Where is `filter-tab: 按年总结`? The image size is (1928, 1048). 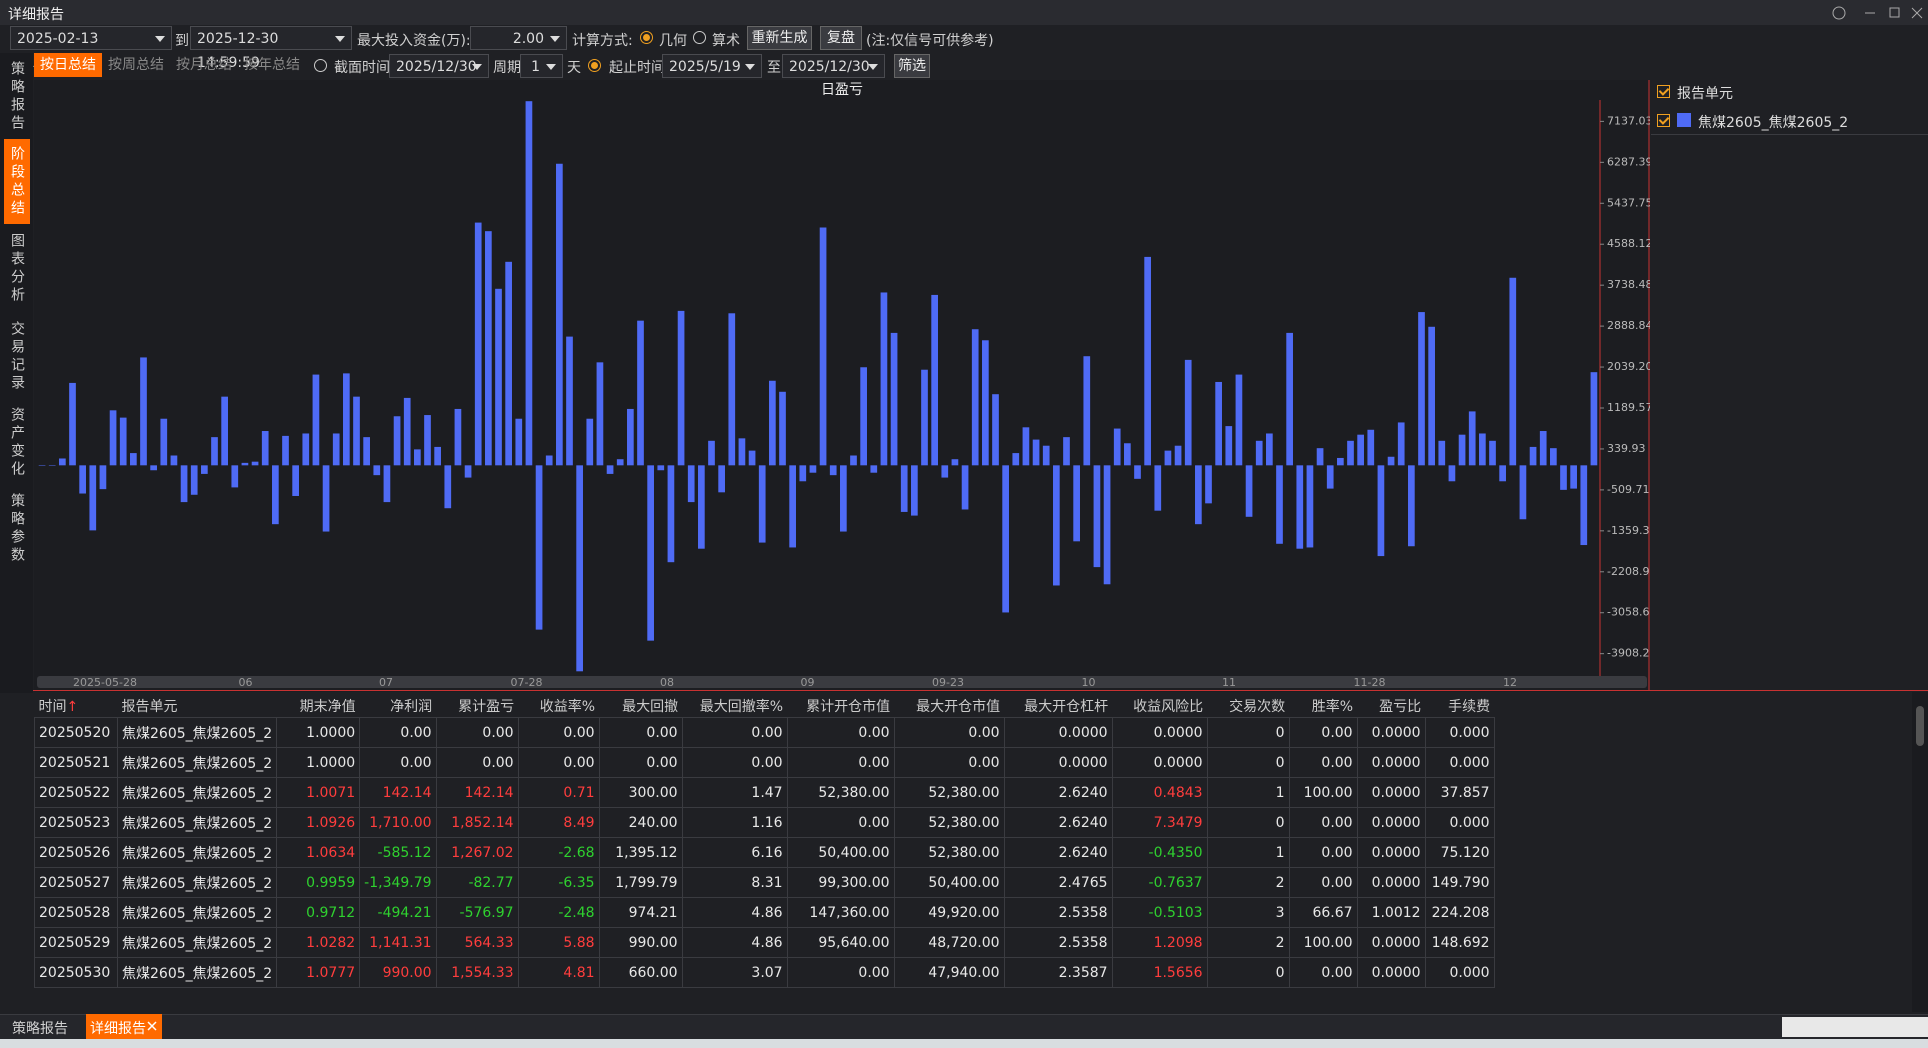 filter-tab: 按年总结 is located at coordinates (272, 65).